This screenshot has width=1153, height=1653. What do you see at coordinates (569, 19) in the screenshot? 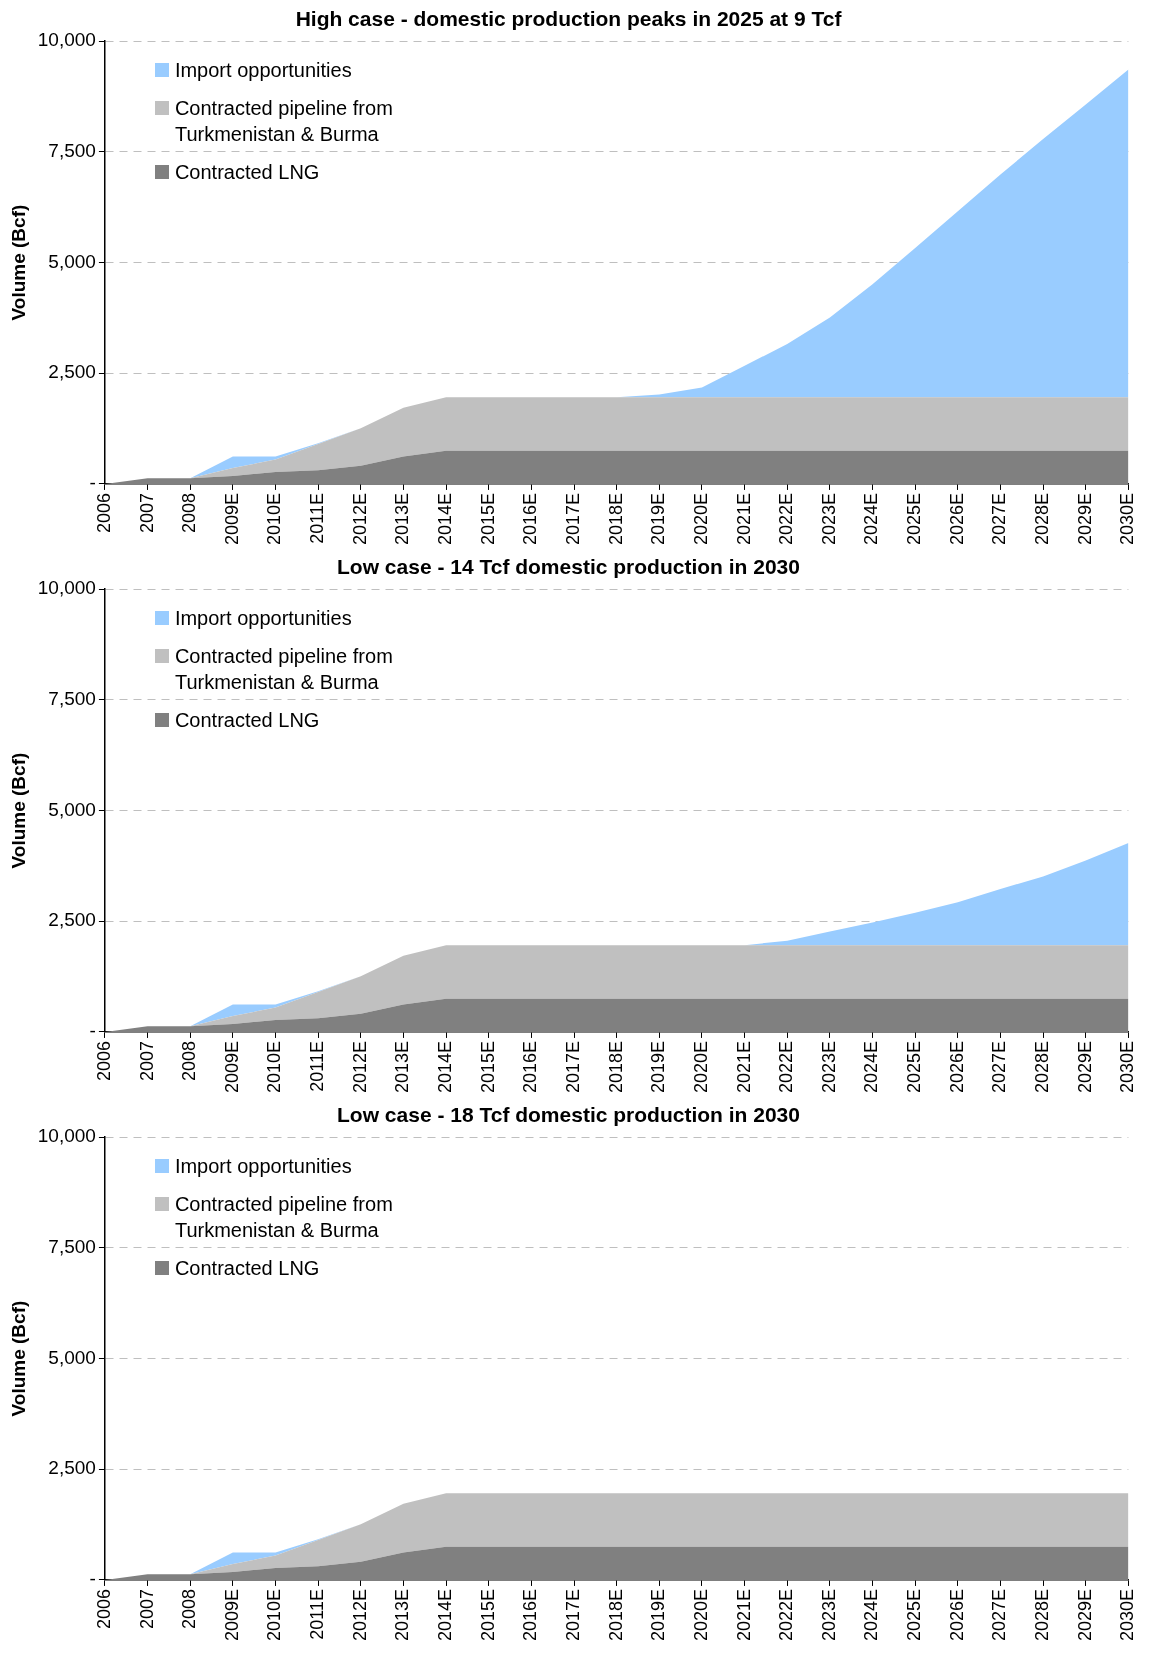
I see `chart-title: High case - domestic production peaks in 2025 at 9 Tcf` at bounding box center [569, 19].